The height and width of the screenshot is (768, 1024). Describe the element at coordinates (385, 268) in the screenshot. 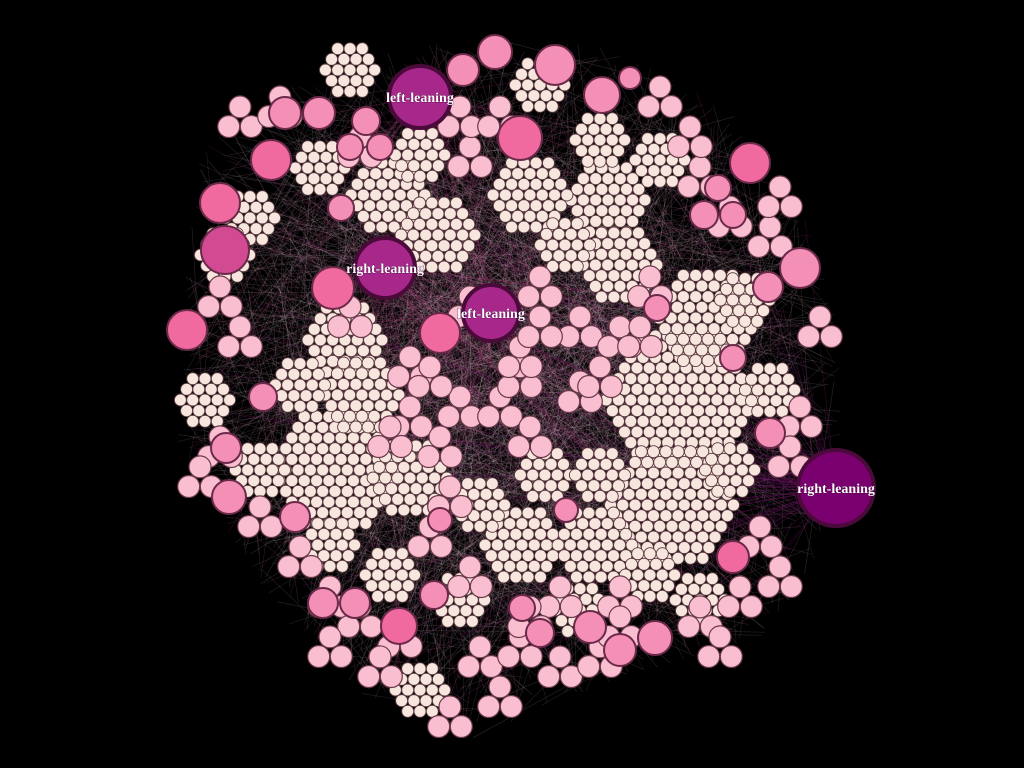

I see `hub-node-right-leaning-left: right-leaning` at that location.